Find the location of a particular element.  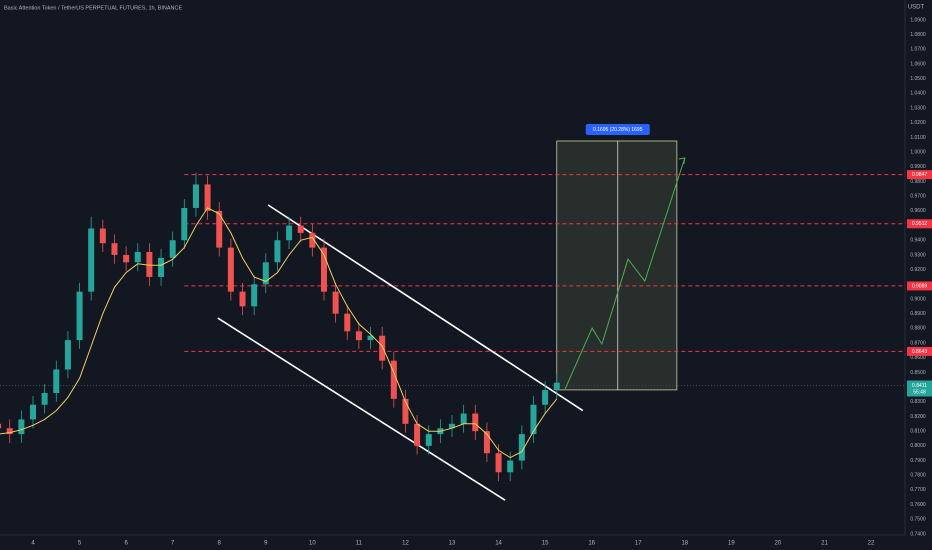

y-tick-label: 1.0300 is located at coordinates (918, 108).